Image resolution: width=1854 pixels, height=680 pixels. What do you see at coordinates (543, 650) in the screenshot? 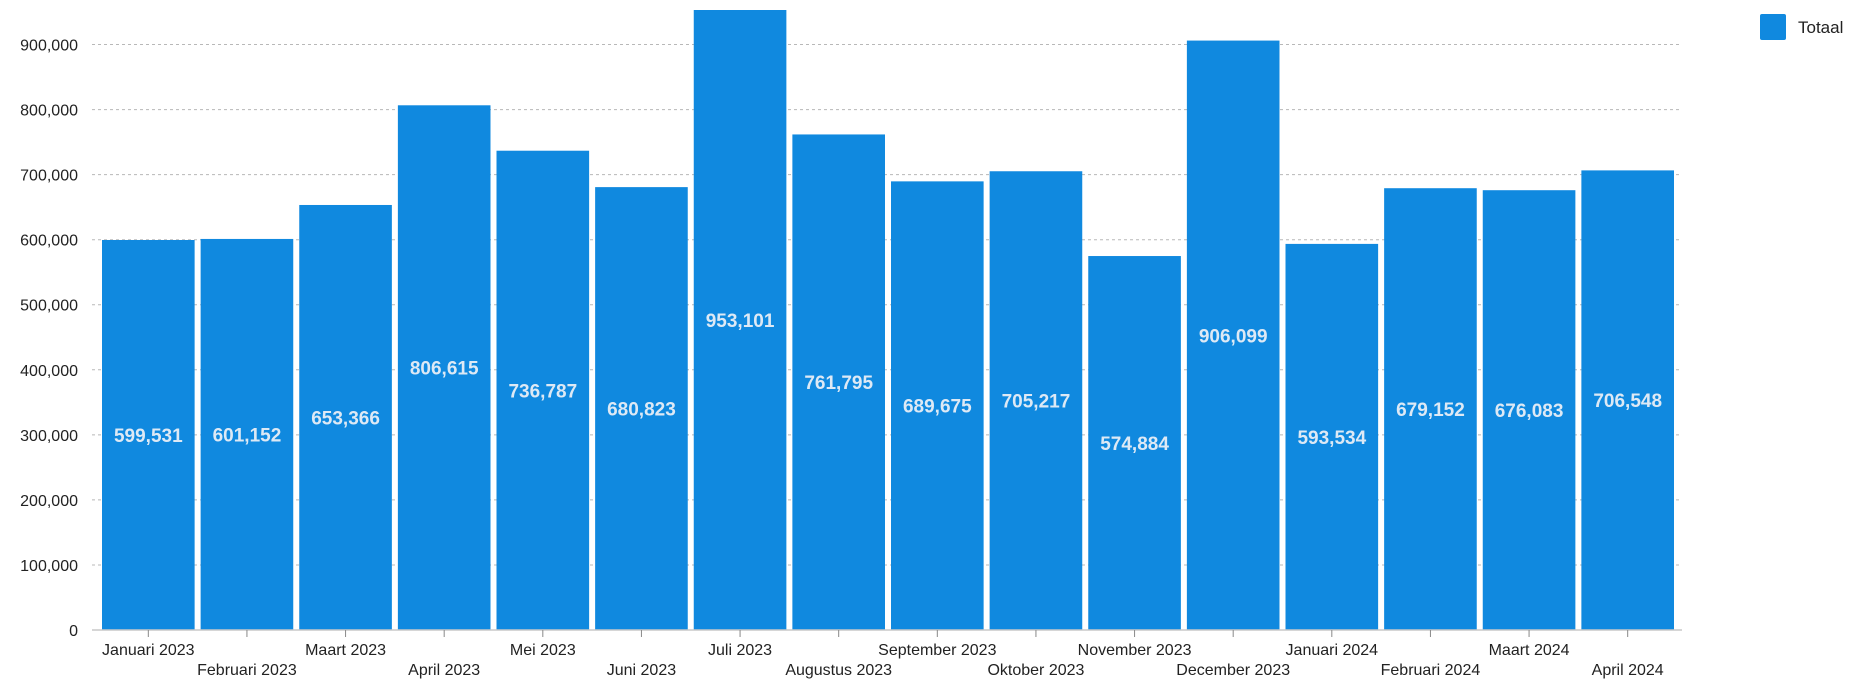
I see `x-tick-label: Mei 2023` at bounding box center [543, 650].